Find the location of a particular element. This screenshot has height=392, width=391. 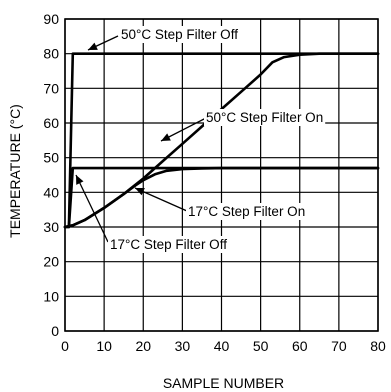

annotation-17c-filter-off-leader is located at coordinates (92, 208).